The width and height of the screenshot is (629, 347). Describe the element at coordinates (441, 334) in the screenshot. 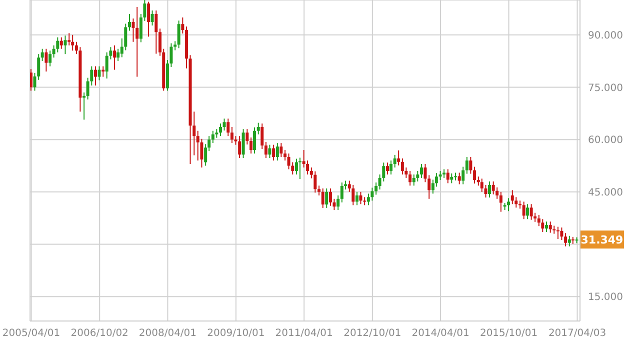

I see `x-tick-label: 2014/04/01` at that location.